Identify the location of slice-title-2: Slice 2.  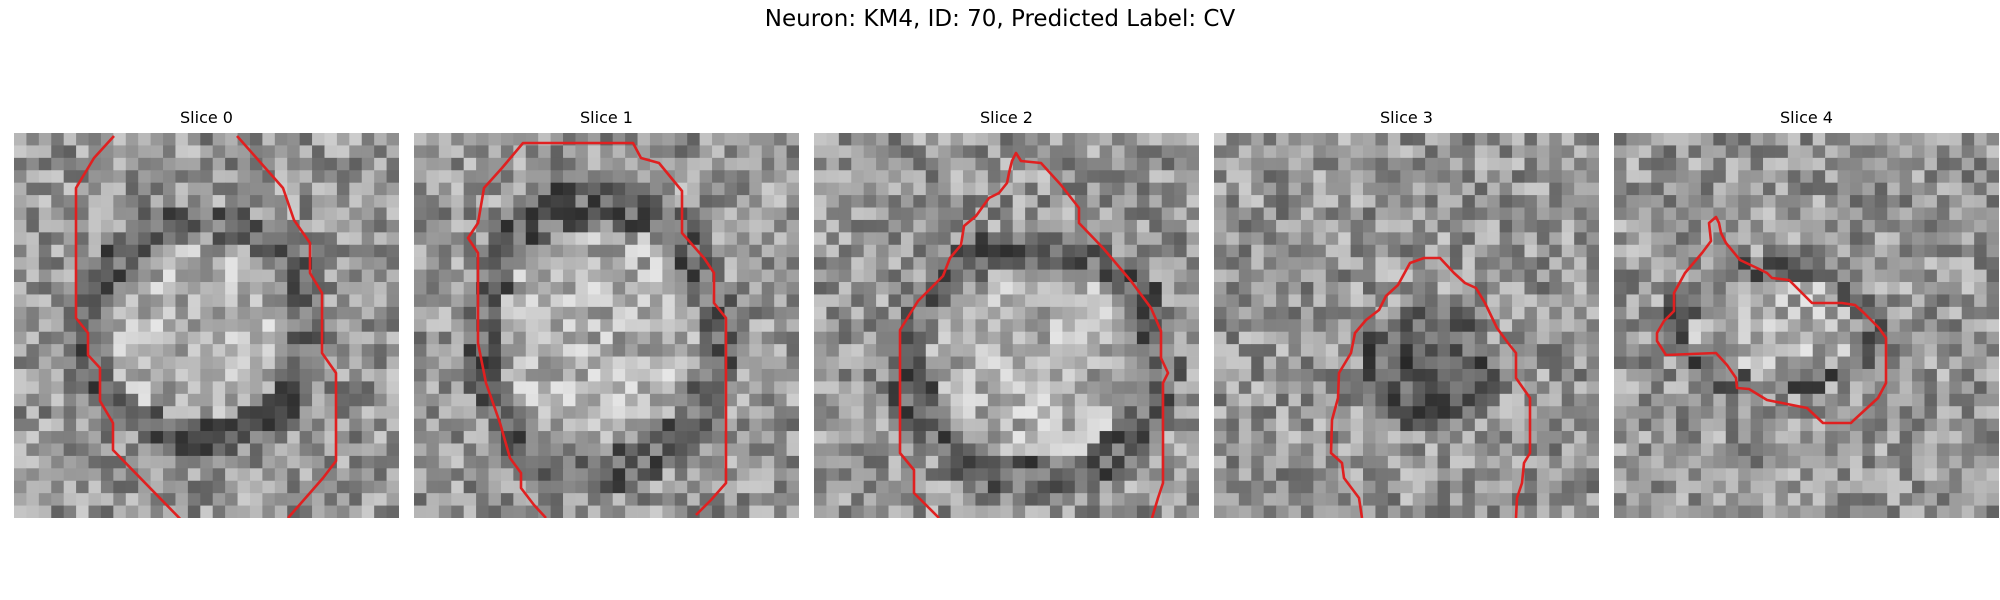
(1006, 117).